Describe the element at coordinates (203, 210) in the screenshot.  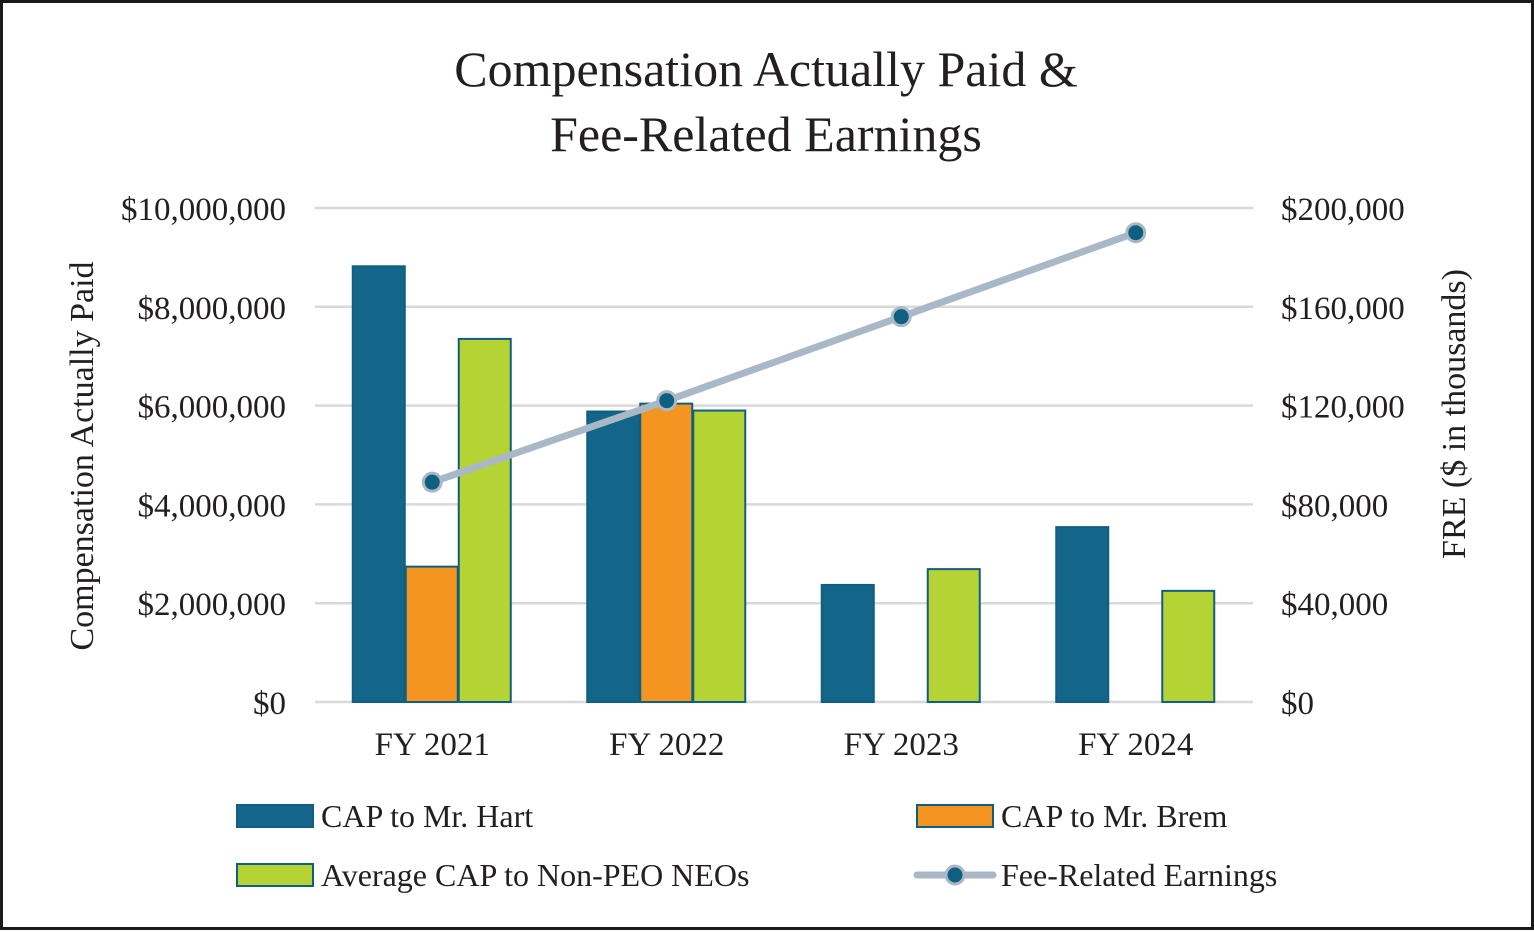
I see `y-tick-label-left: $10,000,000` at that location.